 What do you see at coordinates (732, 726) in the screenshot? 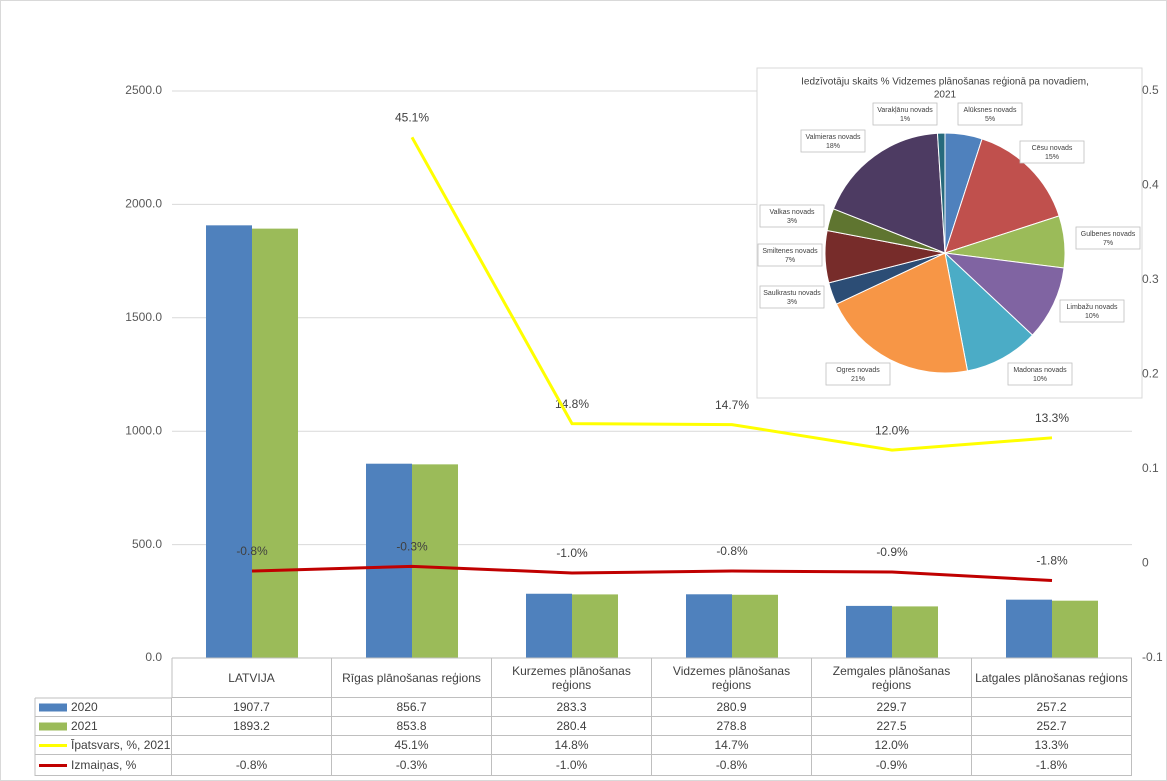
I see `table-cell: 278.8` at bounding box center [732, 726].